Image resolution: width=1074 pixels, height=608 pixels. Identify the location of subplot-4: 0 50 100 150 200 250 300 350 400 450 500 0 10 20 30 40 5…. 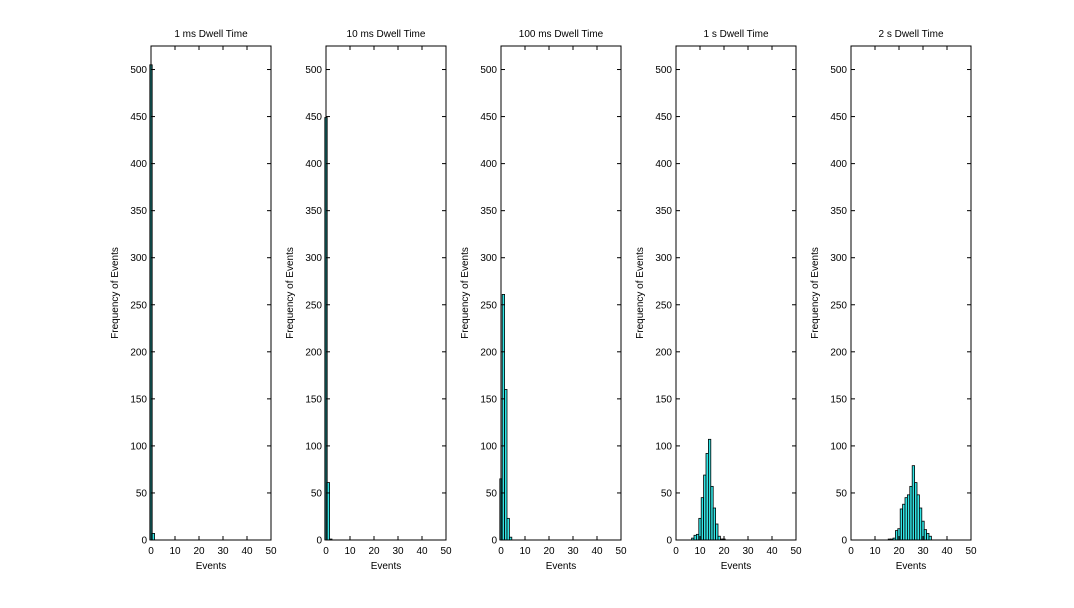
(718, 300).